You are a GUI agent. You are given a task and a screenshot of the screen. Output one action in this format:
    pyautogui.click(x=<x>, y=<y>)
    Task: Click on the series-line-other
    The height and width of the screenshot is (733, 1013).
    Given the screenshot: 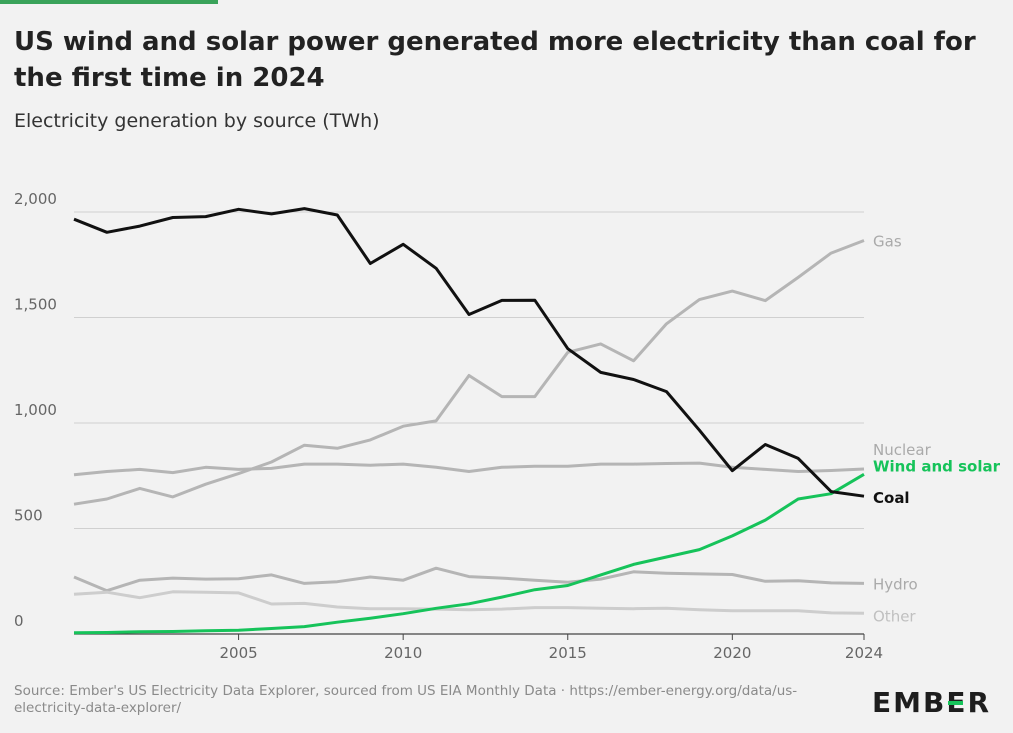 What is the action you would take?
    pyautogui.click(x=469, y=602)
    